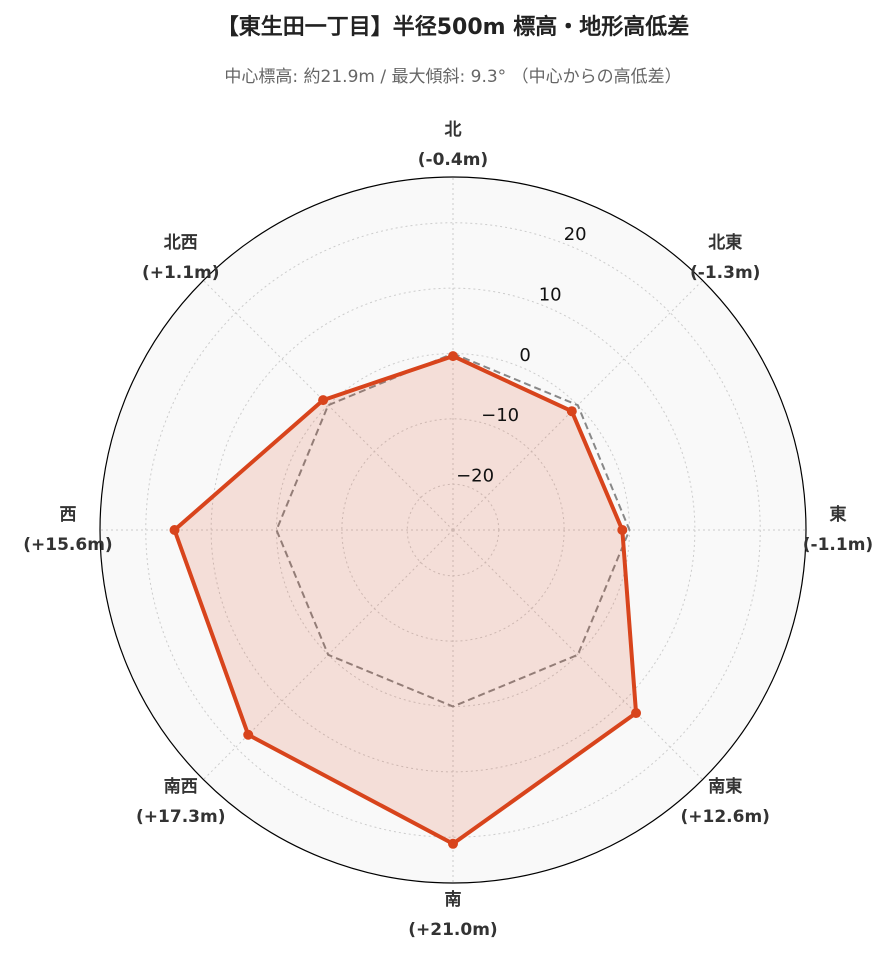  Describe the element at coordinates (524, 355) in the screenshot. I see `r-tick-label: 0` at that location.